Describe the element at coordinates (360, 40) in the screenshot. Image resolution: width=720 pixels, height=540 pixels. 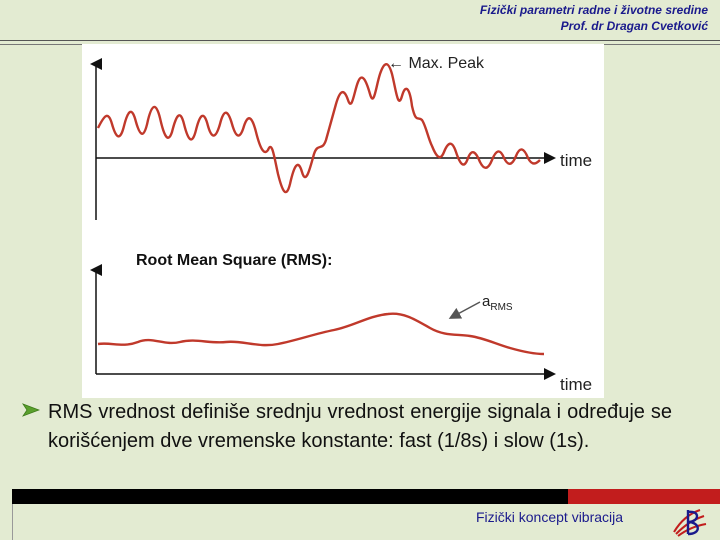
I see `header-divider` at that location.